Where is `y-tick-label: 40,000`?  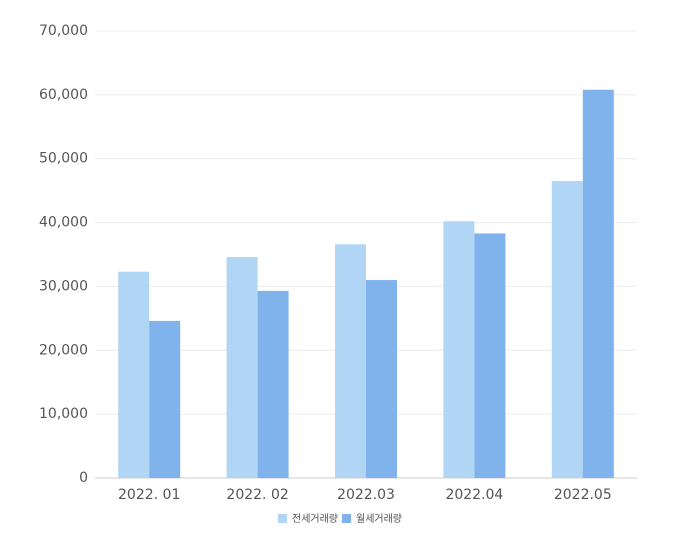
y-tick-label: 40,000 is located at coordinates (63, 223).